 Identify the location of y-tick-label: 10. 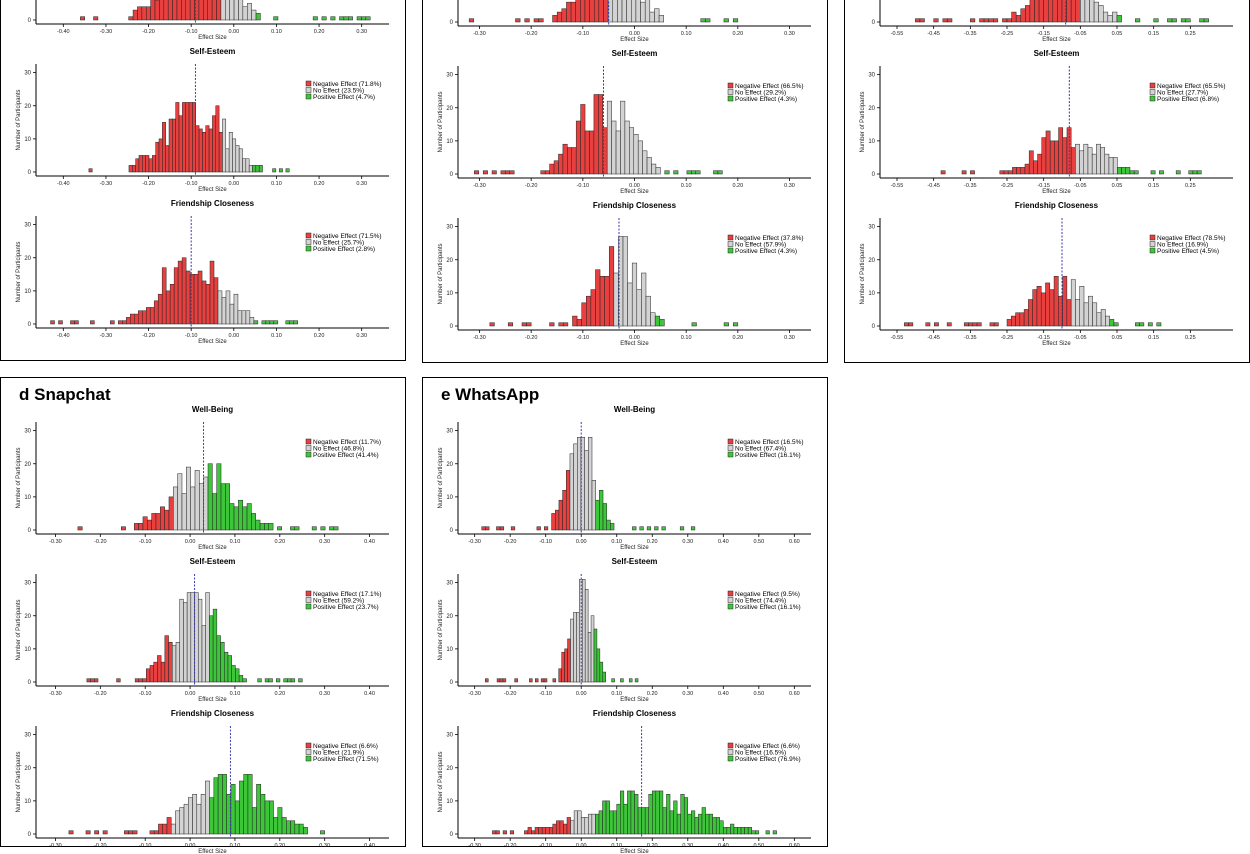
(871, 294).